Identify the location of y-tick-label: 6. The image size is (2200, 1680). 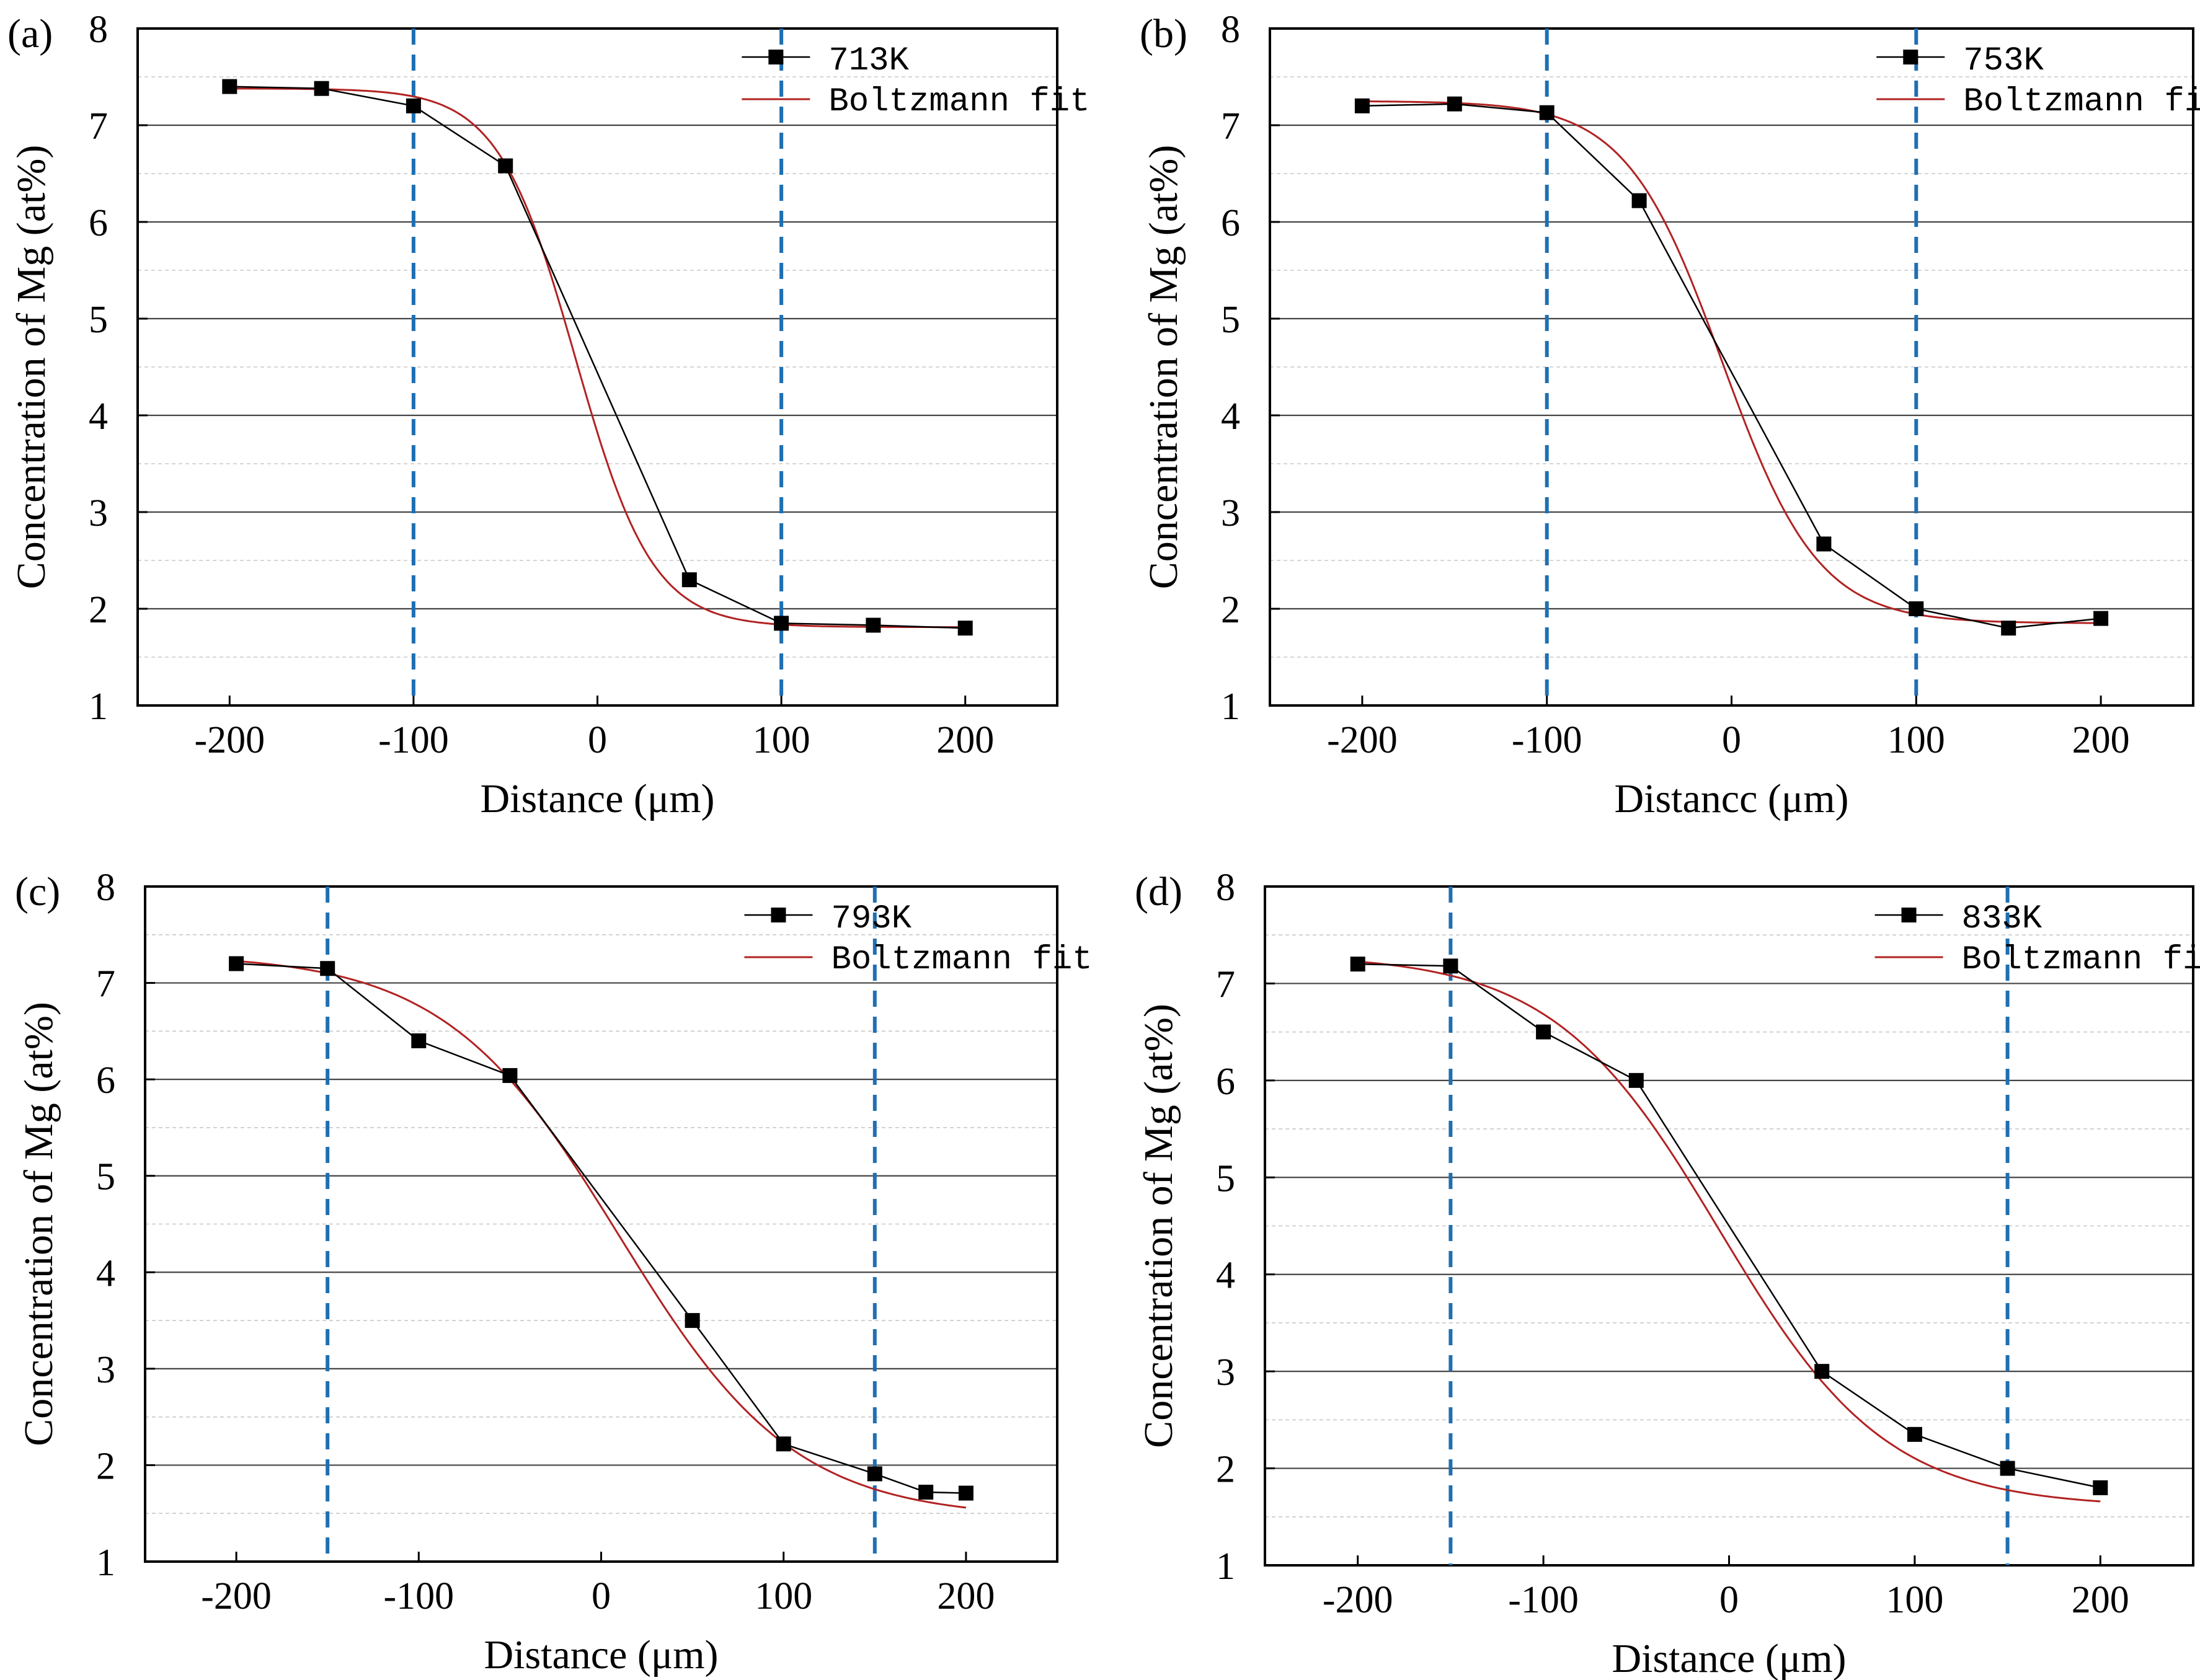
(1225, 1082).